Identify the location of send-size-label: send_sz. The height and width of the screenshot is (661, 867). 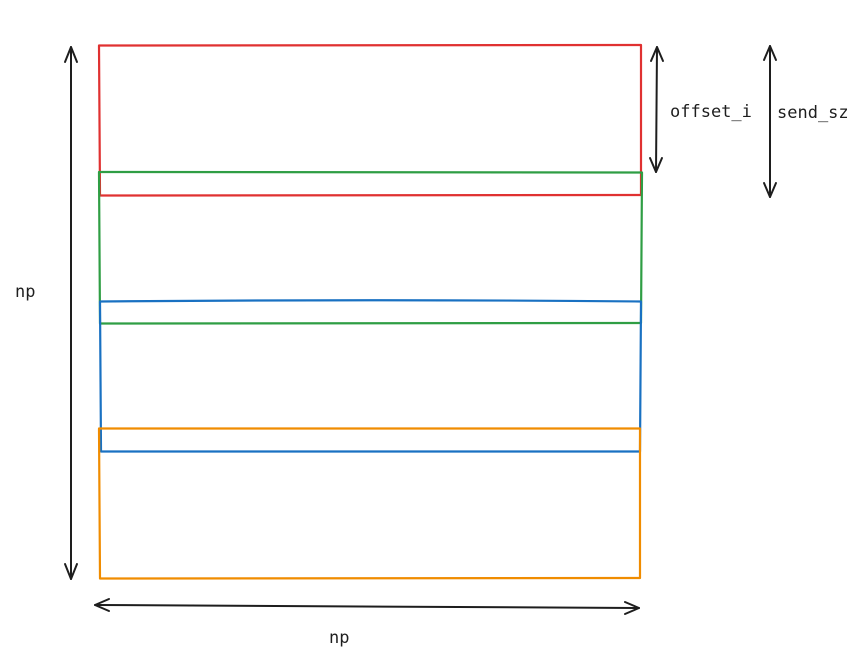
(813, 113).